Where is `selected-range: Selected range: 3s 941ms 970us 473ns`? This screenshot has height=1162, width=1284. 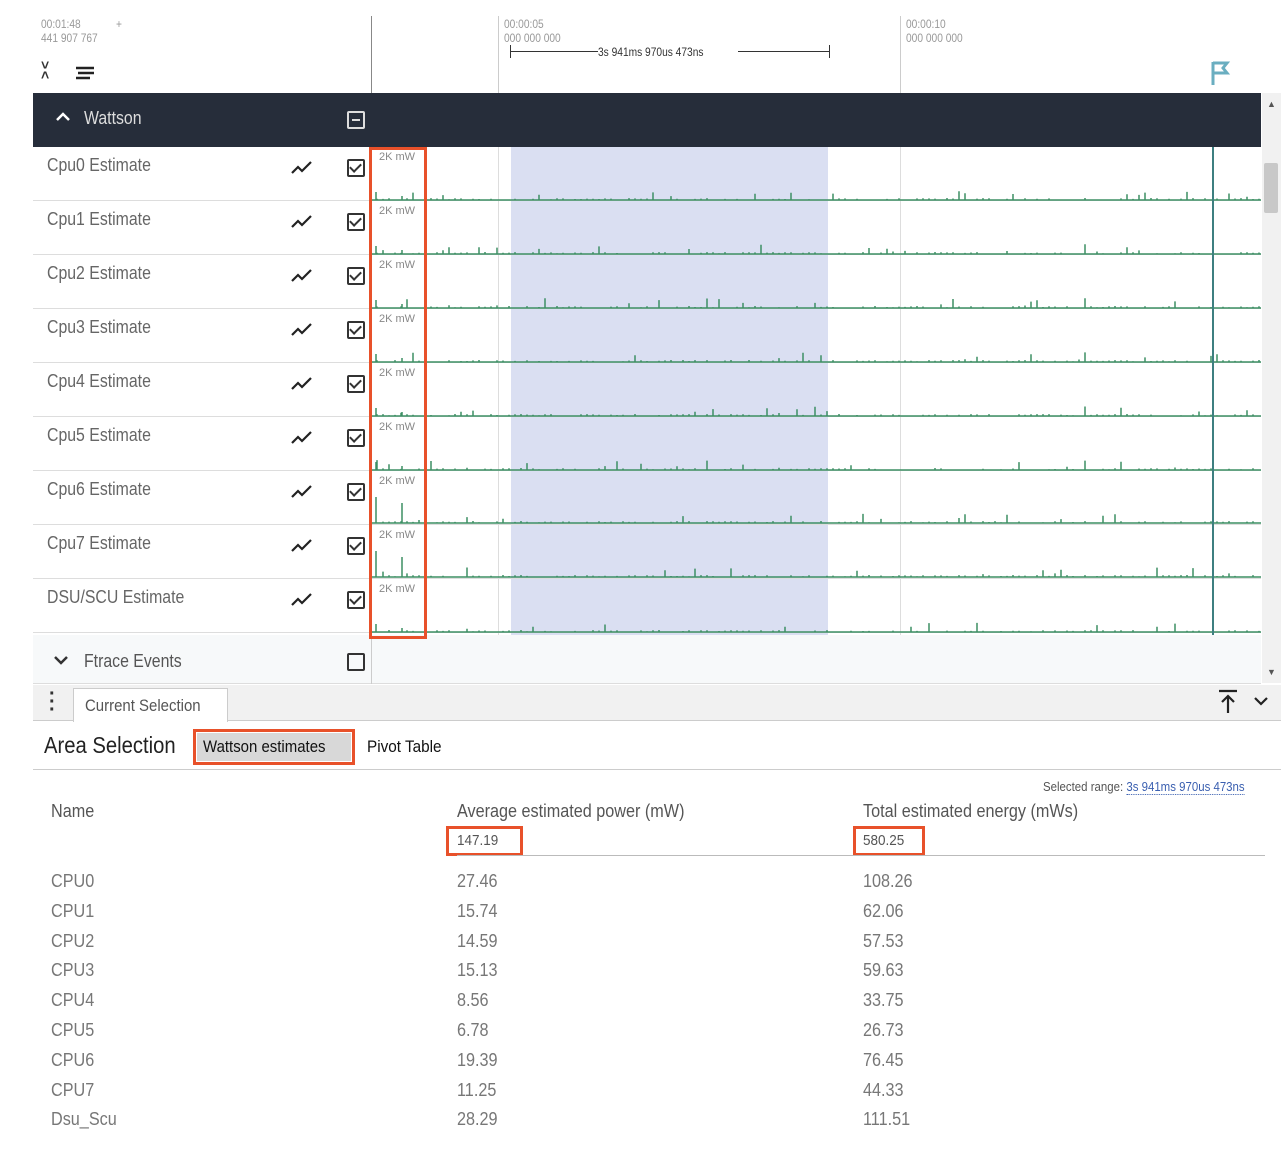 selected-range: Selected range: 3s 941ms 970us 473ns is located at coordinates (1144, 787).